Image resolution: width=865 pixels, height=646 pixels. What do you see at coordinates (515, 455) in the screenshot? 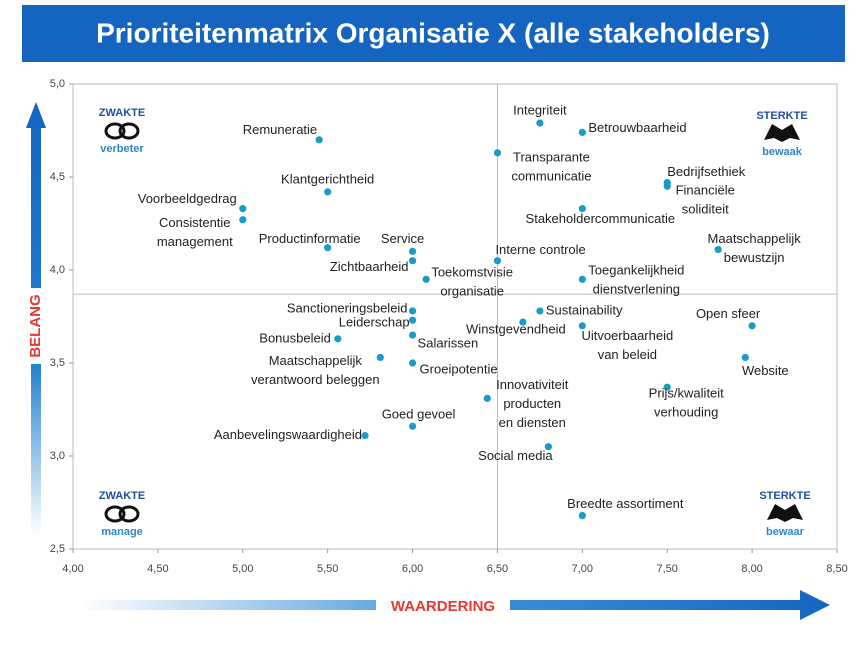
I see `point-label: Social media` at bounding box center [515, 455].